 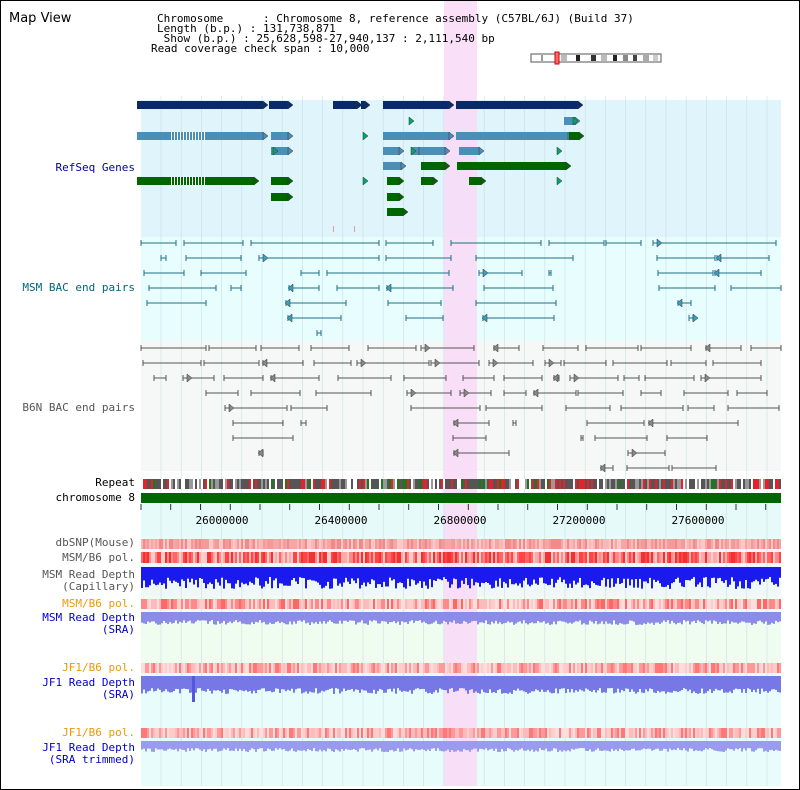 What do you see at coordinates (95, 497) in the screenshot?
I see `track-label-chromosome: chromosome 8` at bounding box center [95, 497].